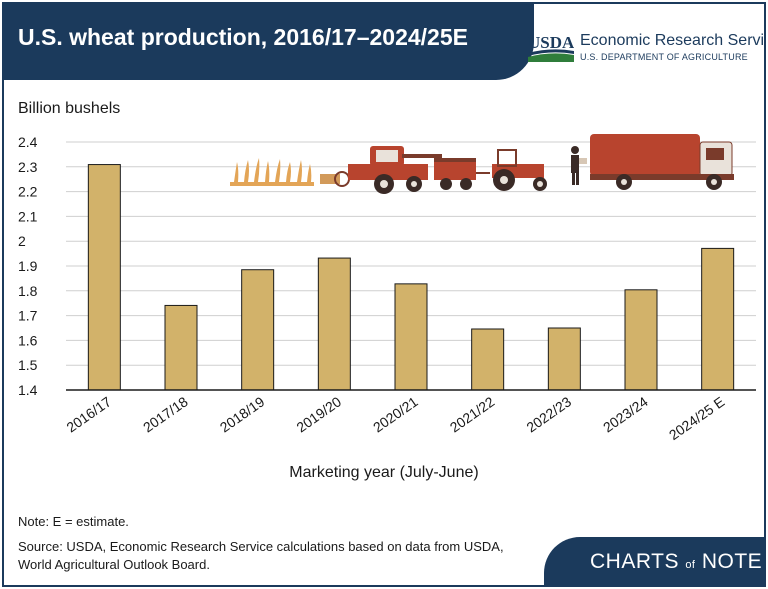 The width and height of the screenshot is (768, 589). I want to click on org-department: U.S. DEPARTMENT OF AGRICULTURE, so click(664, 57).